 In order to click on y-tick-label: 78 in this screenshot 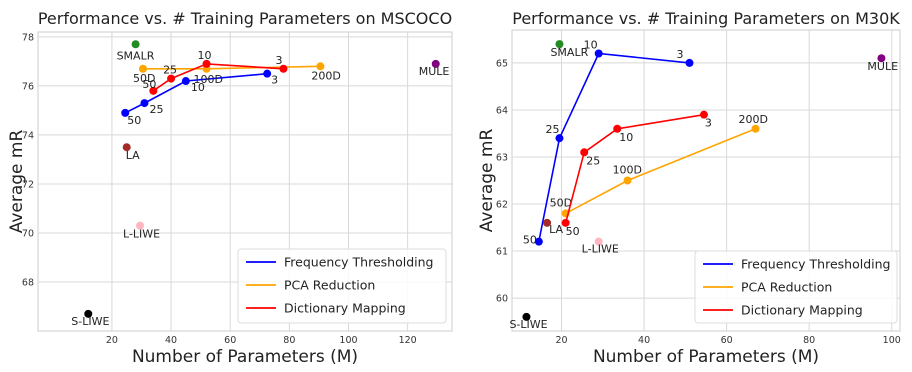, I will do `click(28, 37)`.